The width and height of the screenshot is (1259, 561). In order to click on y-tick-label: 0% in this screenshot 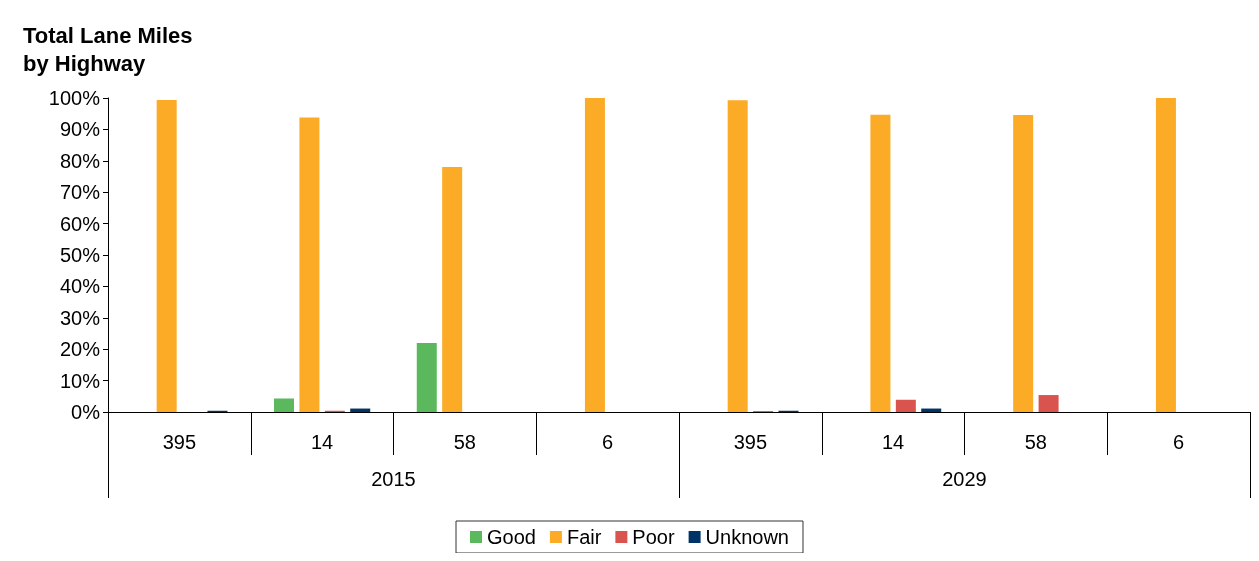, I will do `click(86, 412)`.